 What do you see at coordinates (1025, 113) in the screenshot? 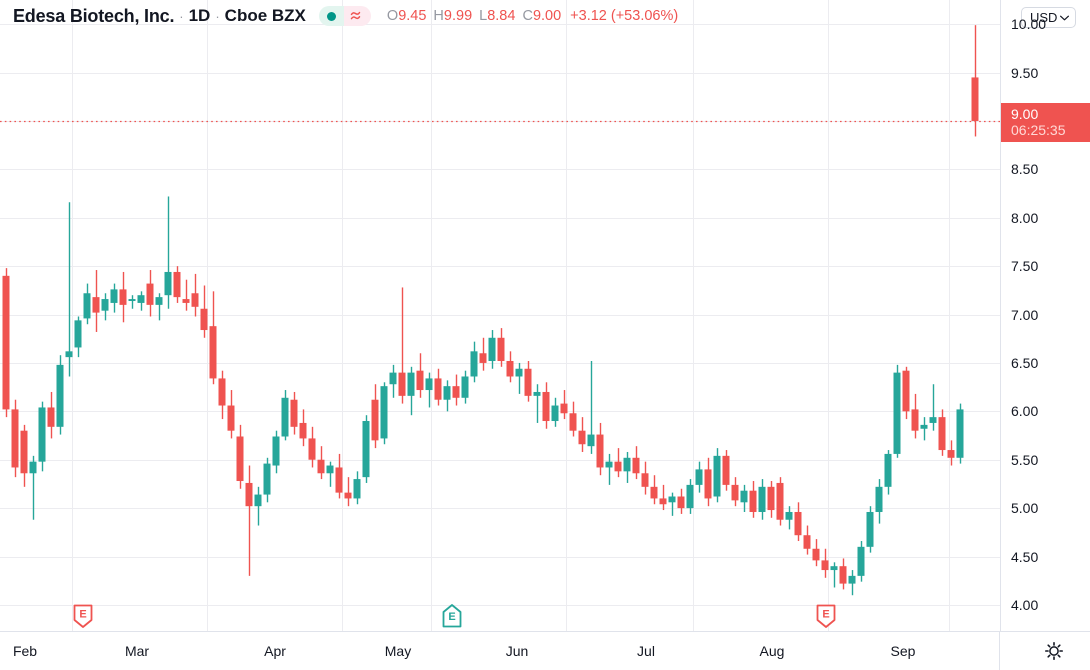
I see `current-price-value: 9.00` at bounding box center [1025, 113].